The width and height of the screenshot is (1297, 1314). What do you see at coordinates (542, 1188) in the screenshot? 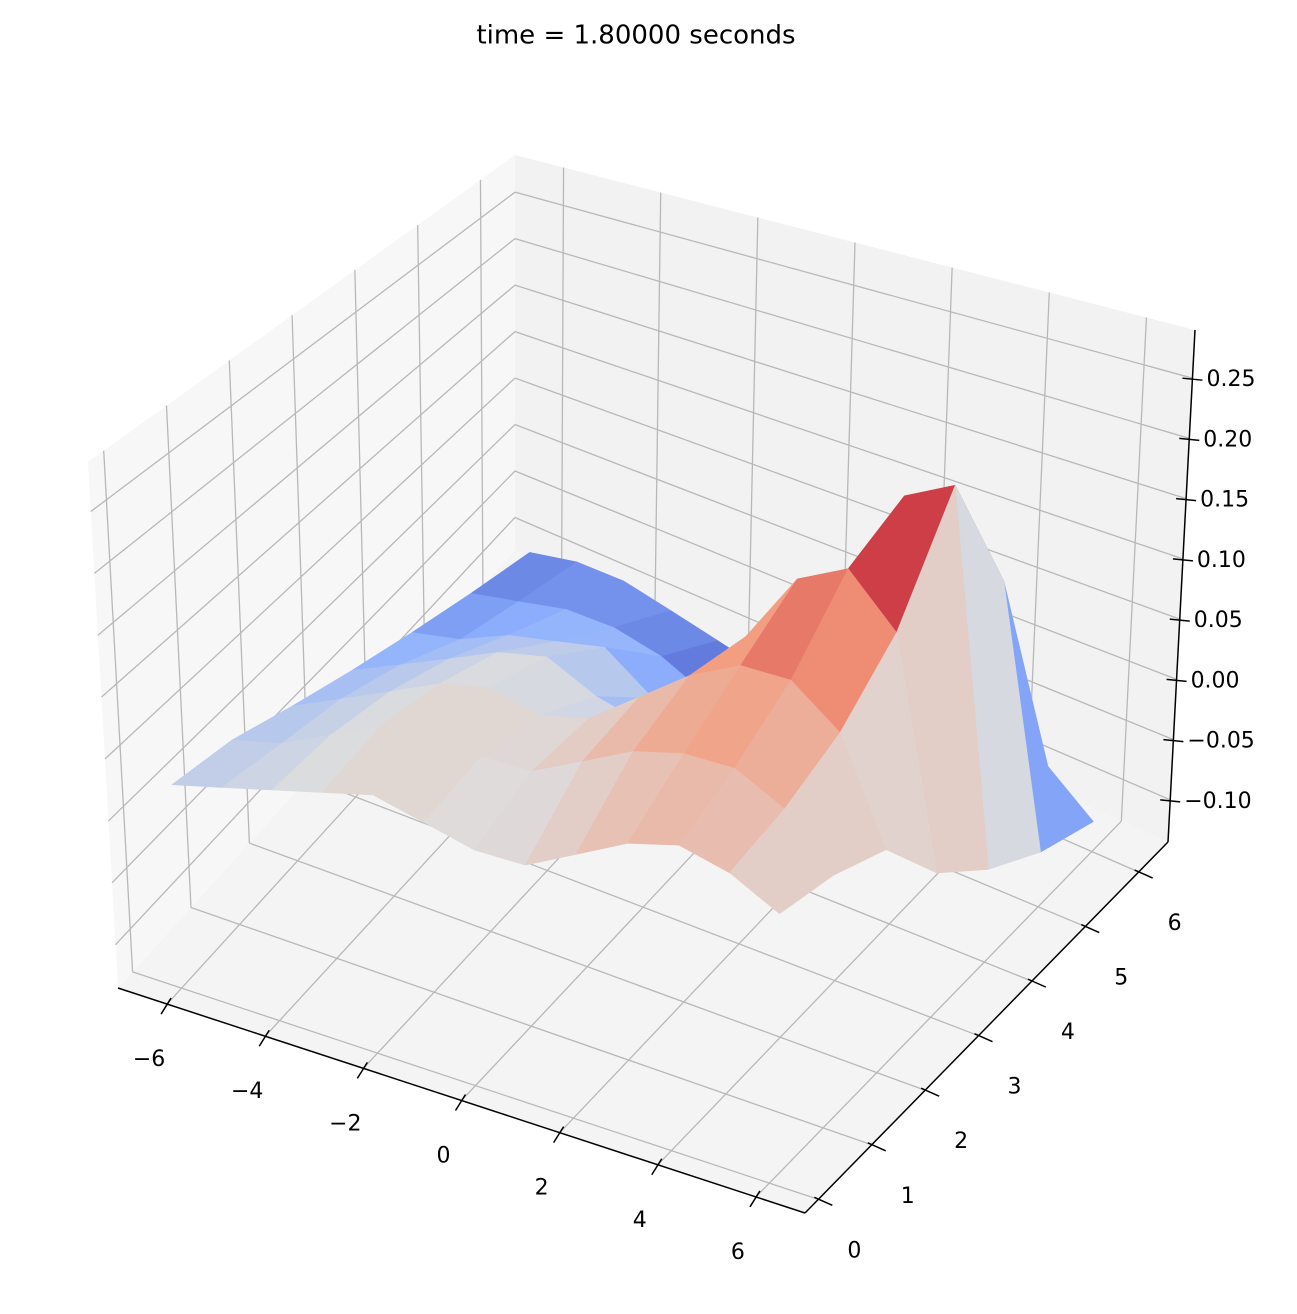
I see `x-tick-label: 2` at bounding box center [542, 1188].